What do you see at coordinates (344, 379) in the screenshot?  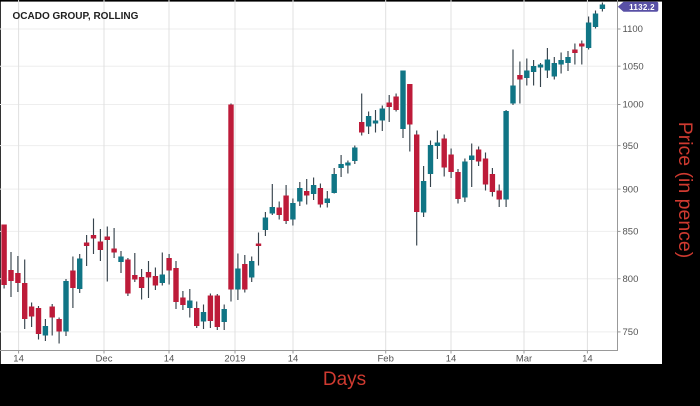 I see `svg-text: Days` at bounding box center [344, 379].